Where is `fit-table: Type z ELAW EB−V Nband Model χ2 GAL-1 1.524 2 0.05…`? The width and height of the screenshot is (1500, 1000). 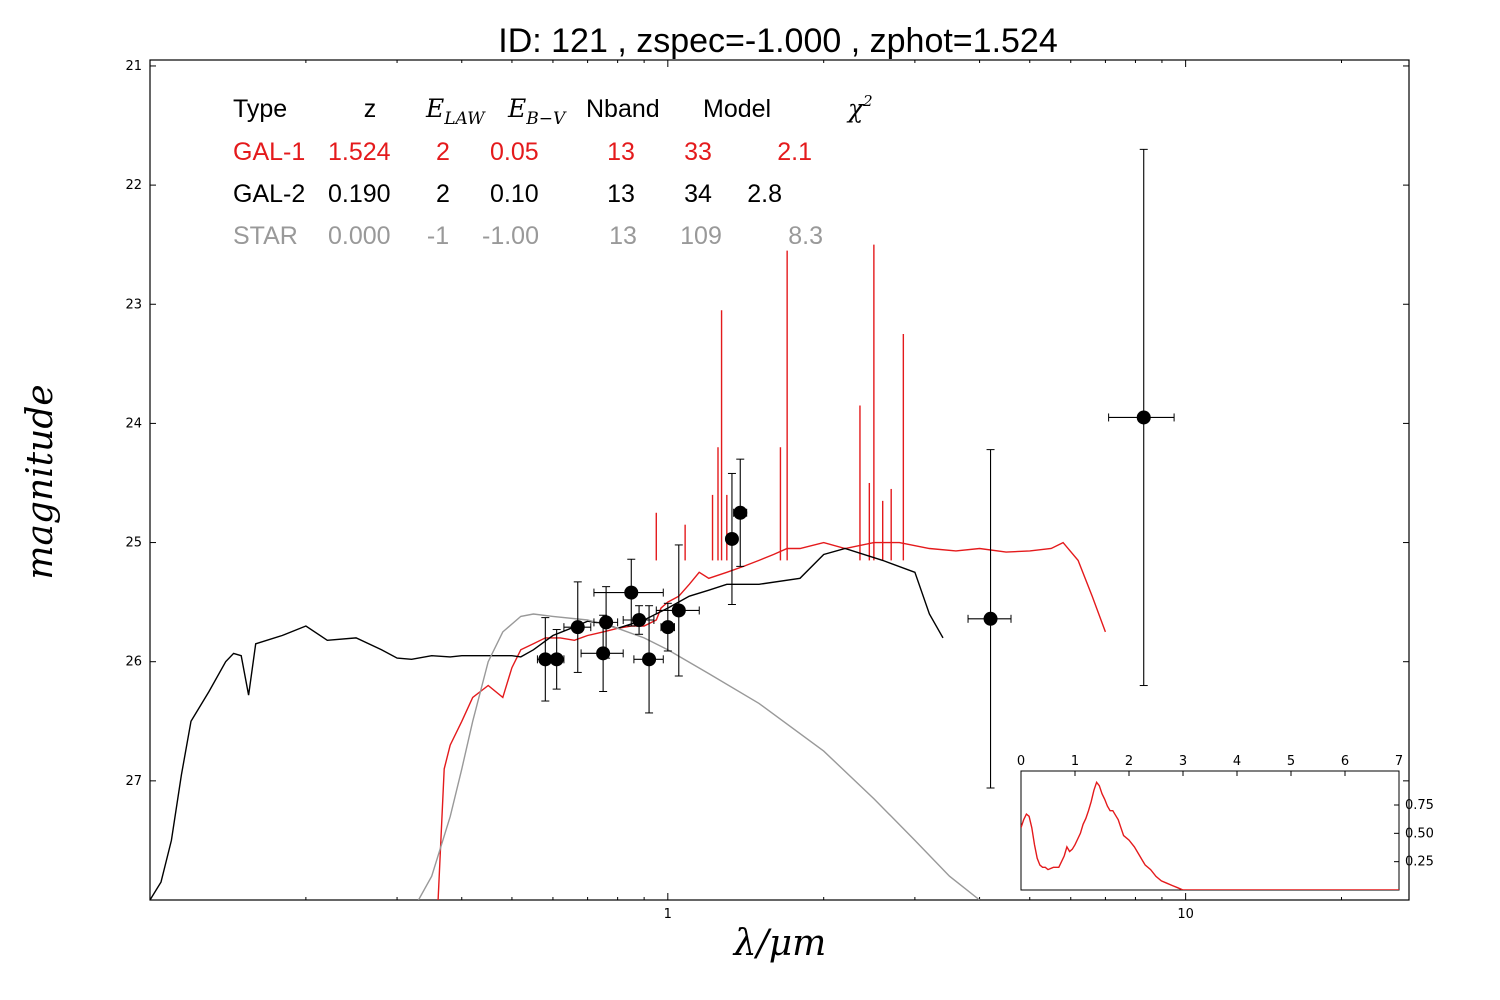 fit-table: Type z ELAW EB−V Nband Model χ2 GAL-1 1.524 2 0.05… is located at coordinates (553, 171).